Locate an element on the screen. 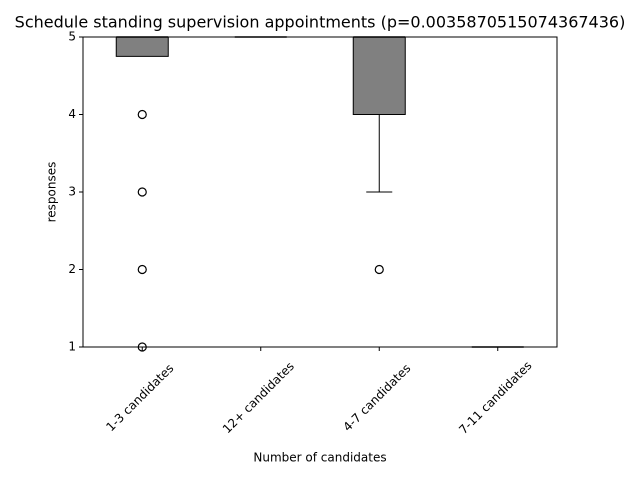 The height and width of the screenshot is (480, 640). x-tick-label: 4-7 candidates is located at coordinates (376, 397).